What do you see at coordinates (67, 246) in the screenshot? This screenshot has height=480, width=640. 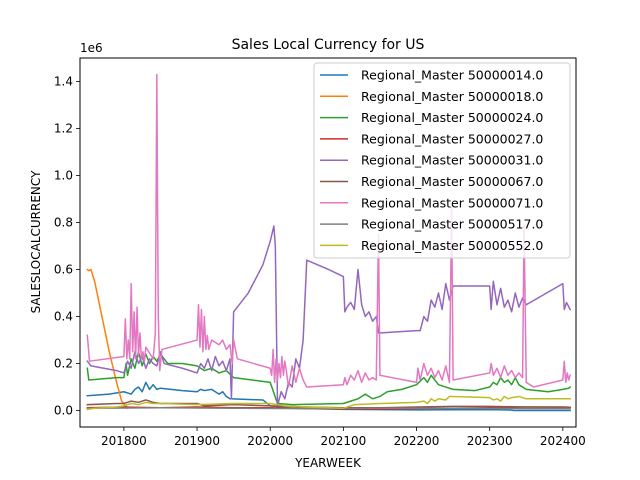 I see `y-axis: 0.0 0.2 0.4 0.6 0.8 1.0 1.2 1.4` at bounding box center [67, 246].